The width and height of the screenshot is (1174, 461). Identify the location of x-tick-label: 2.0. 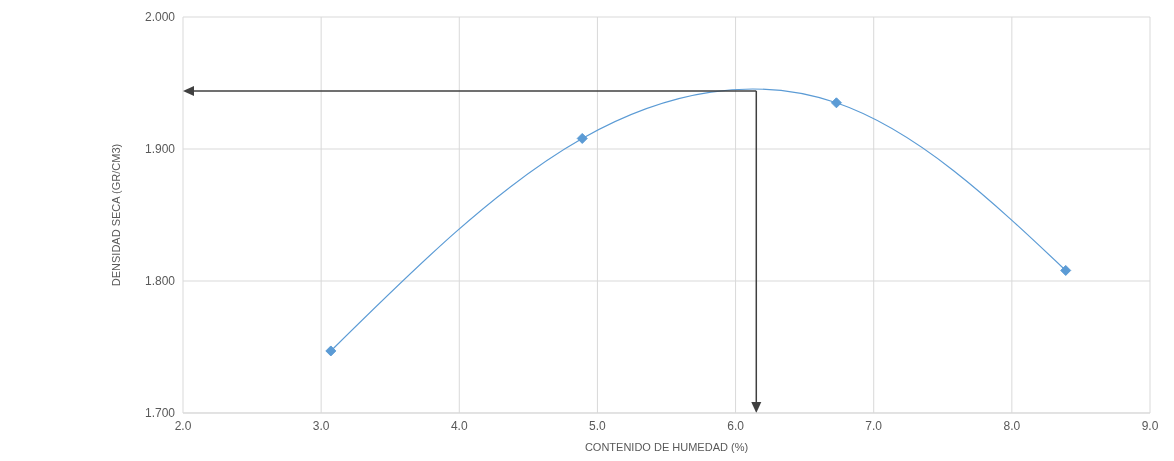
(183, 425).